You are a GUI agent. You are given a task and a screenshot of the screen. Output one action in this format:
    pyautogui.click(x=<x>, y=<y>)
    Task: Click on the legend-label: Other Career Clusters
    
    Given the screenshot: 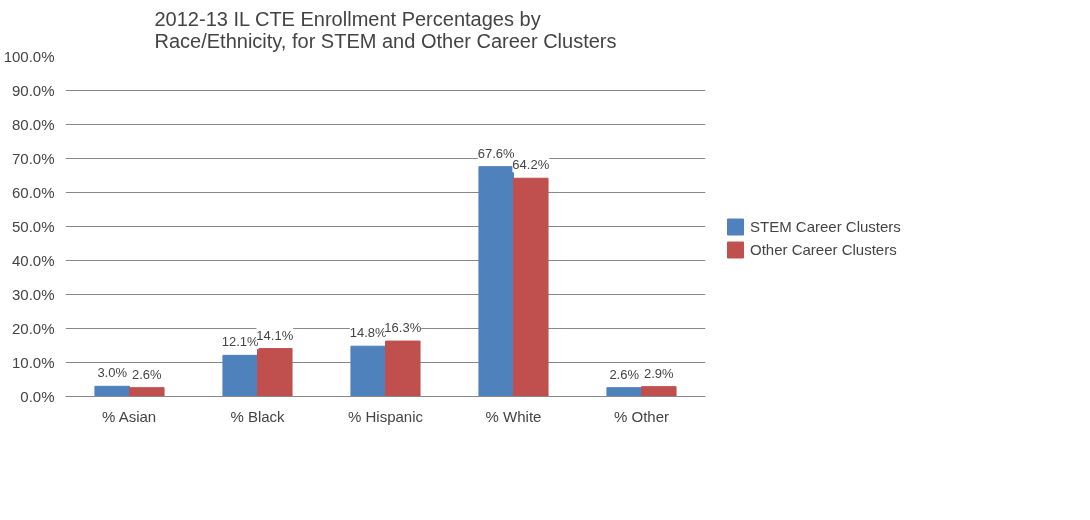 What is the action you would take?
    pyautogui.click(x=823, y=249)
    